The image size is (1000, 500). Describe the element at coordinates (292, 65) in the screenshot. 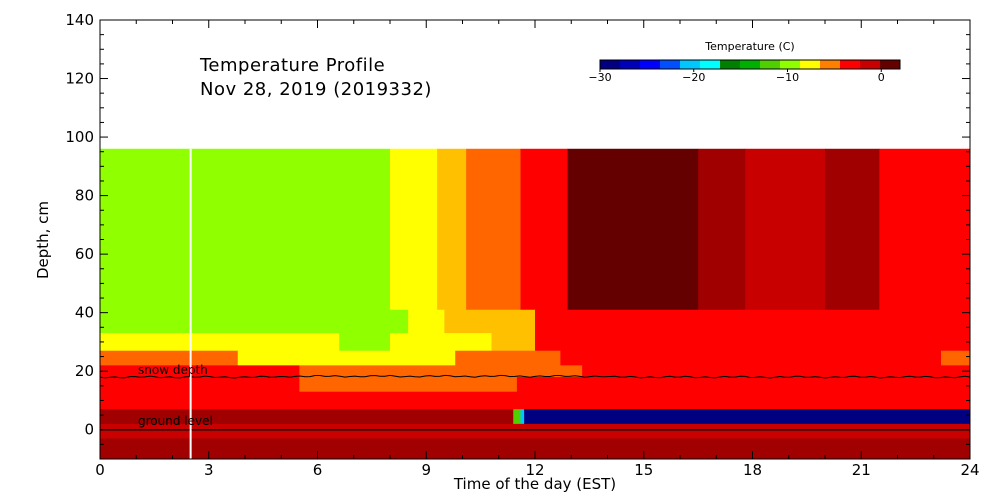

I see `chart-title: Temperature Profile` at that location.